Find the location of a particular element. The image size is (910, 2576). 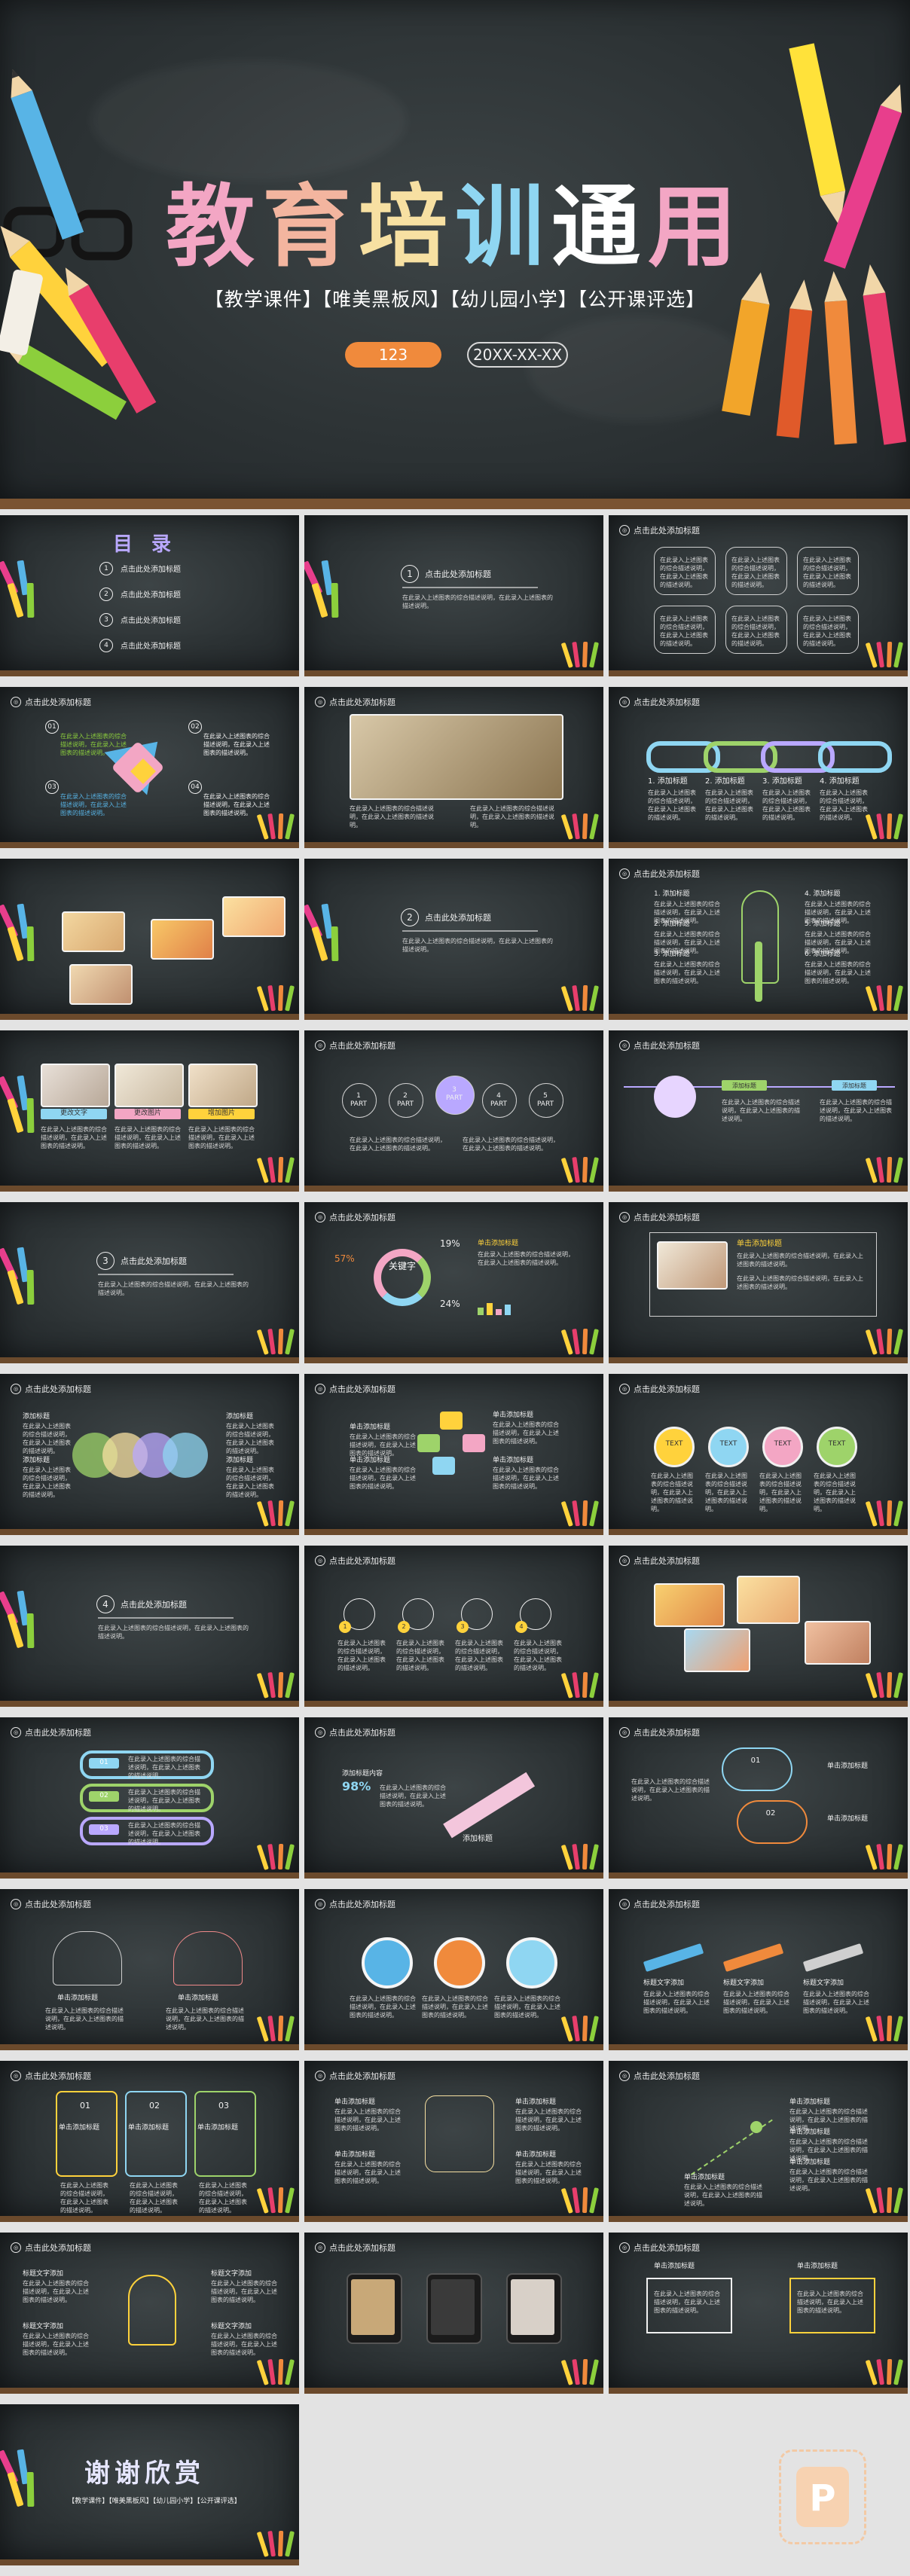

label-text: 添加标题 is located at coordinates (240, 1417).